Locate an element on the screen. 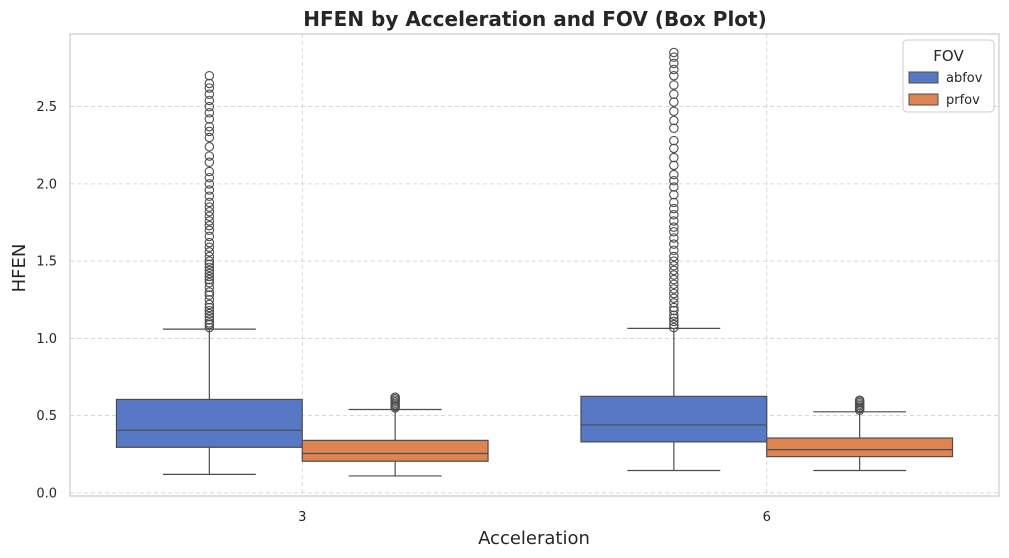 This screenshot has width=1009, height=558. x-tick-label: 6 is located at coordinates (767, 517).